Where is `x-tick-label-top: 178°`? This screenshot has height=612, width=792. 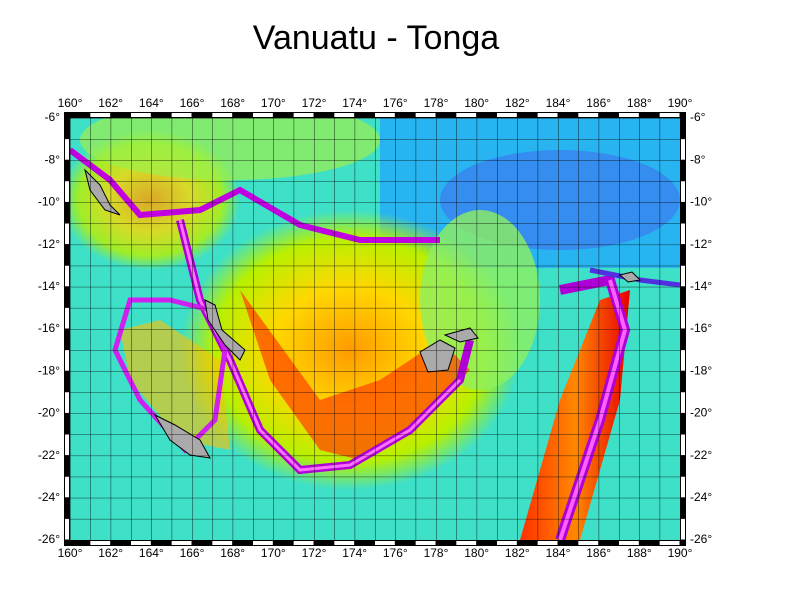 x-tick-label-top: 178° is located at coordinates (436, 103).